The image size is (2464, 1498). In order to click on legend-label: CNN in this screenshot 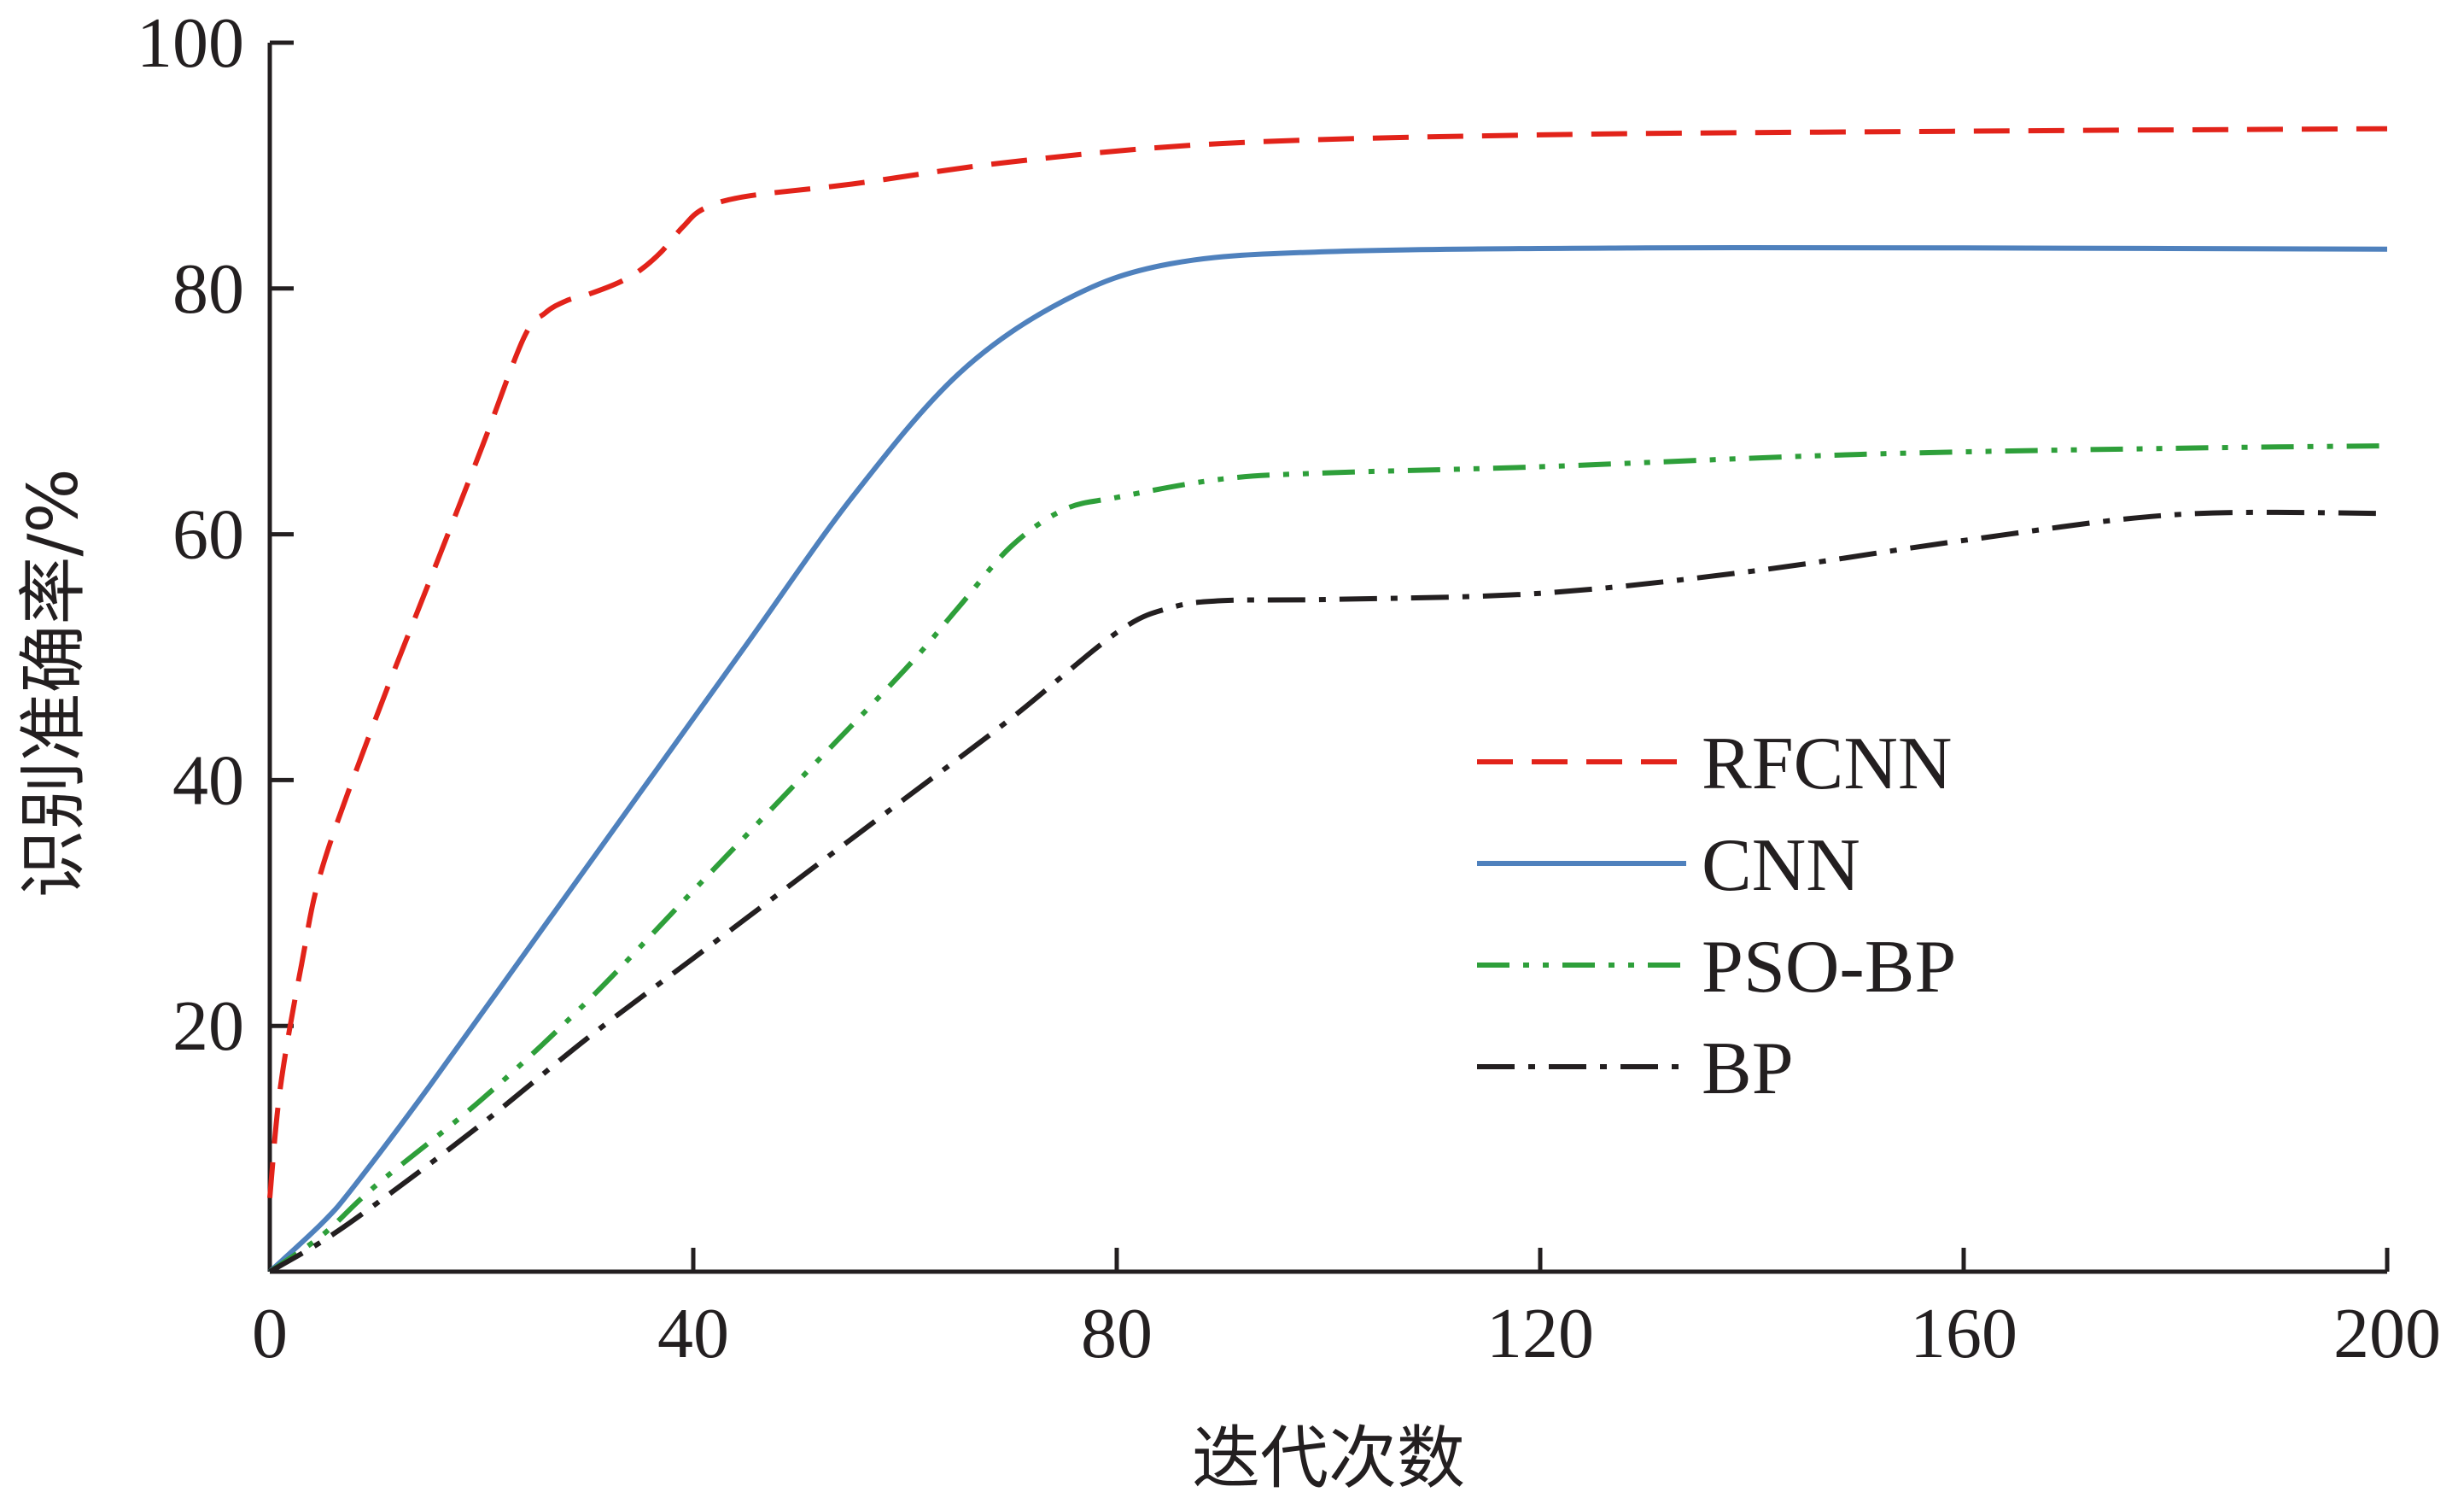, I will do `click(1781, 865)`.